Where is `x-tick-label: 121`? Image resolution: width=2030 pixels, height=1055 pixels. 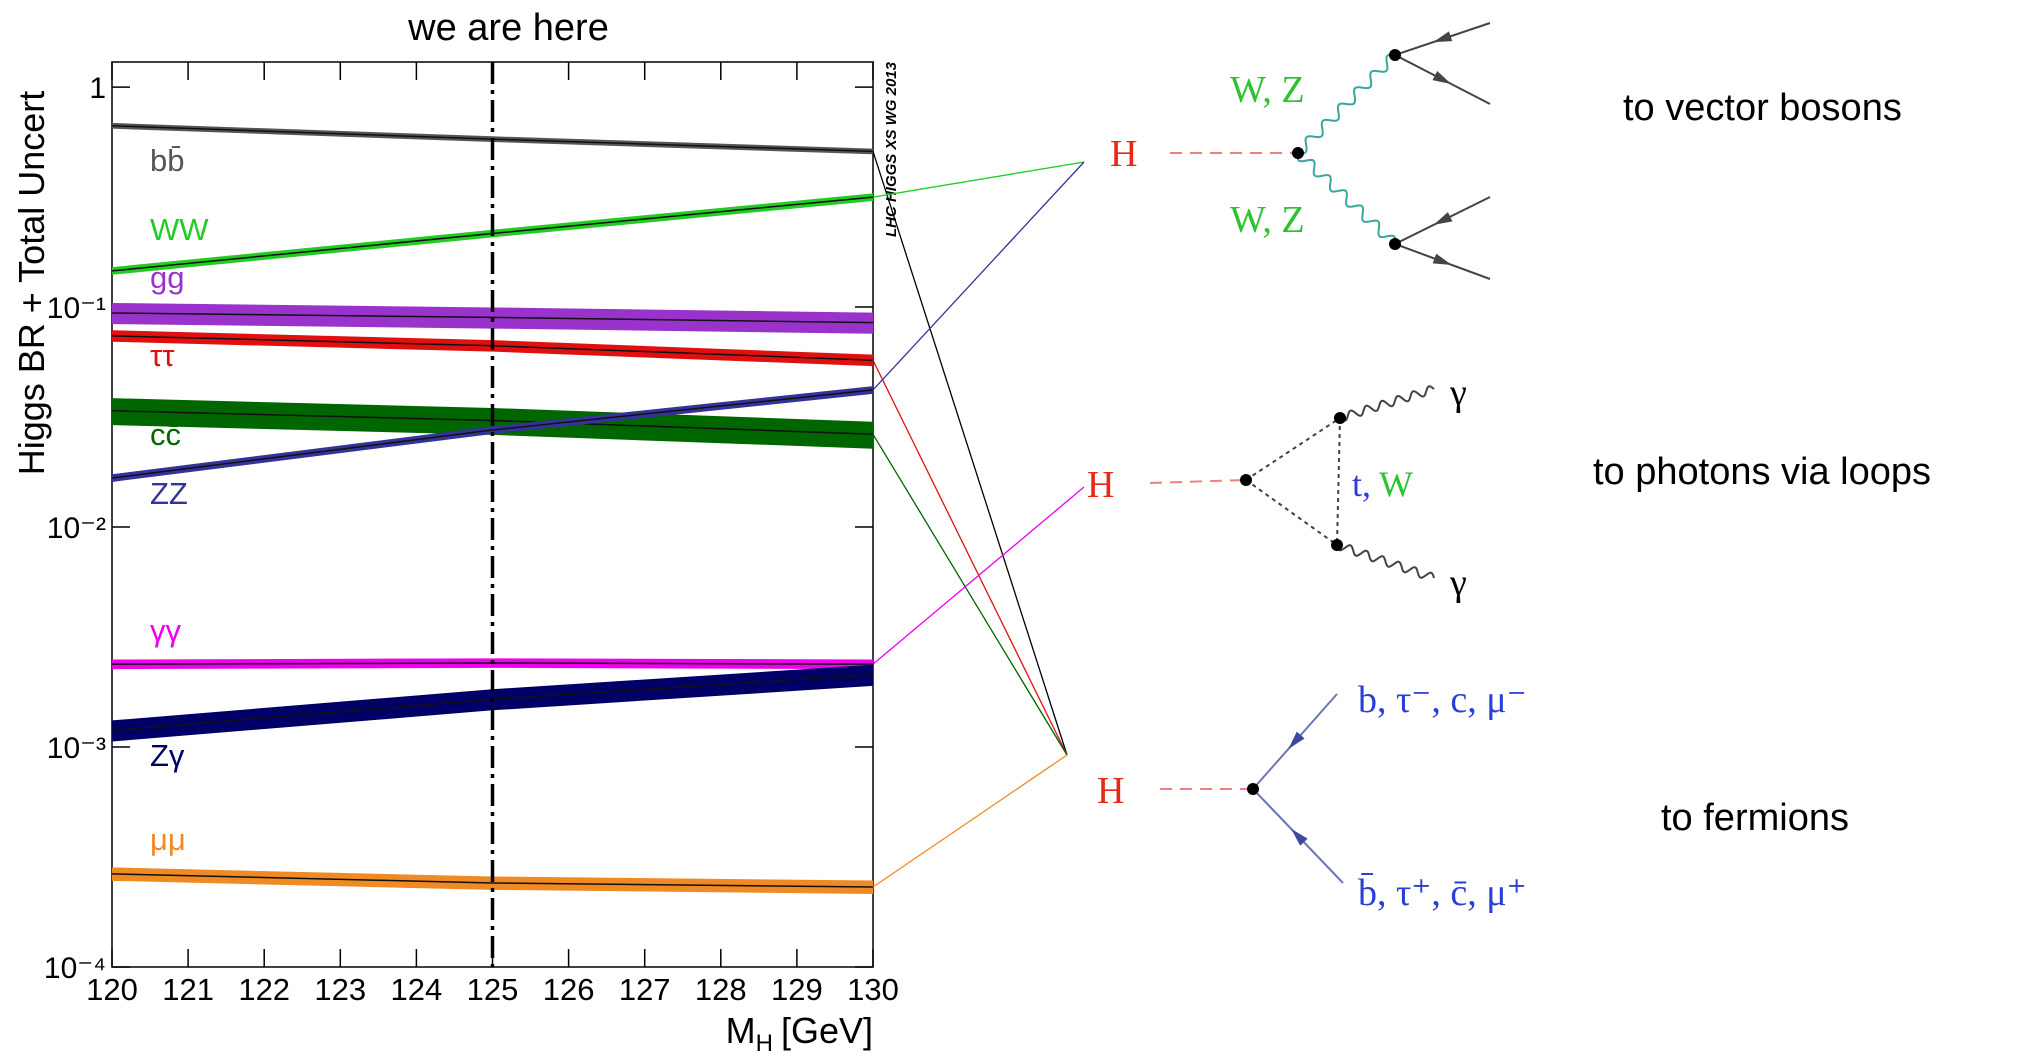 x-tick-label: 121 is located at coordinates (188, 989).